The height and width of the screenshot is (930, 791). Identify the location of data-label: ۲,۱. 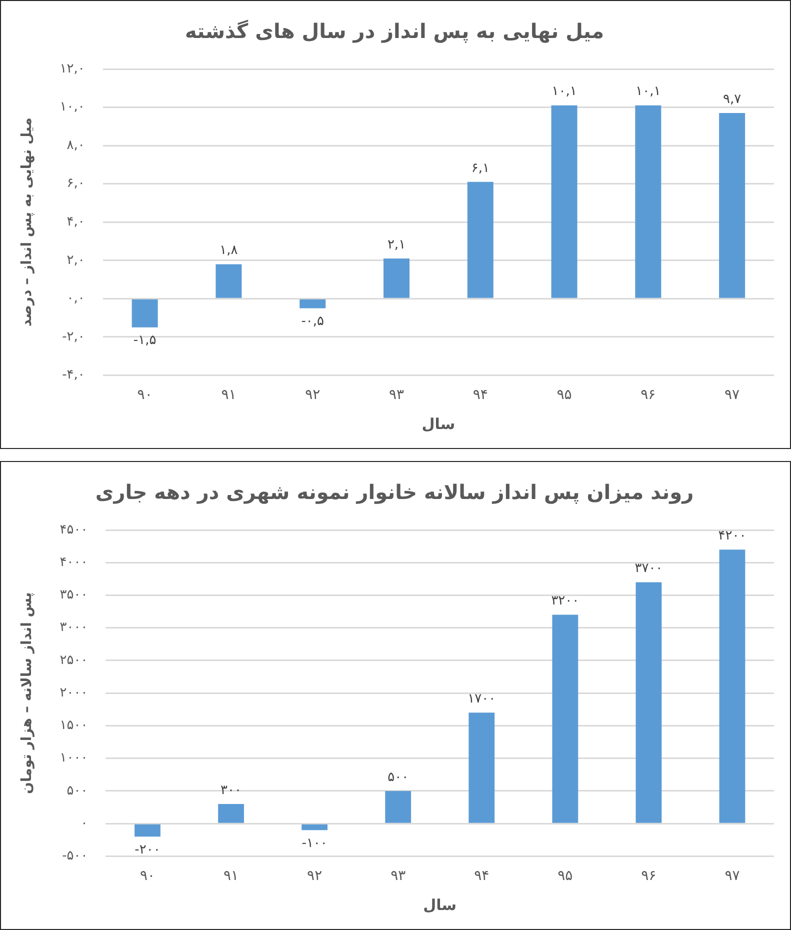
(396, 244).